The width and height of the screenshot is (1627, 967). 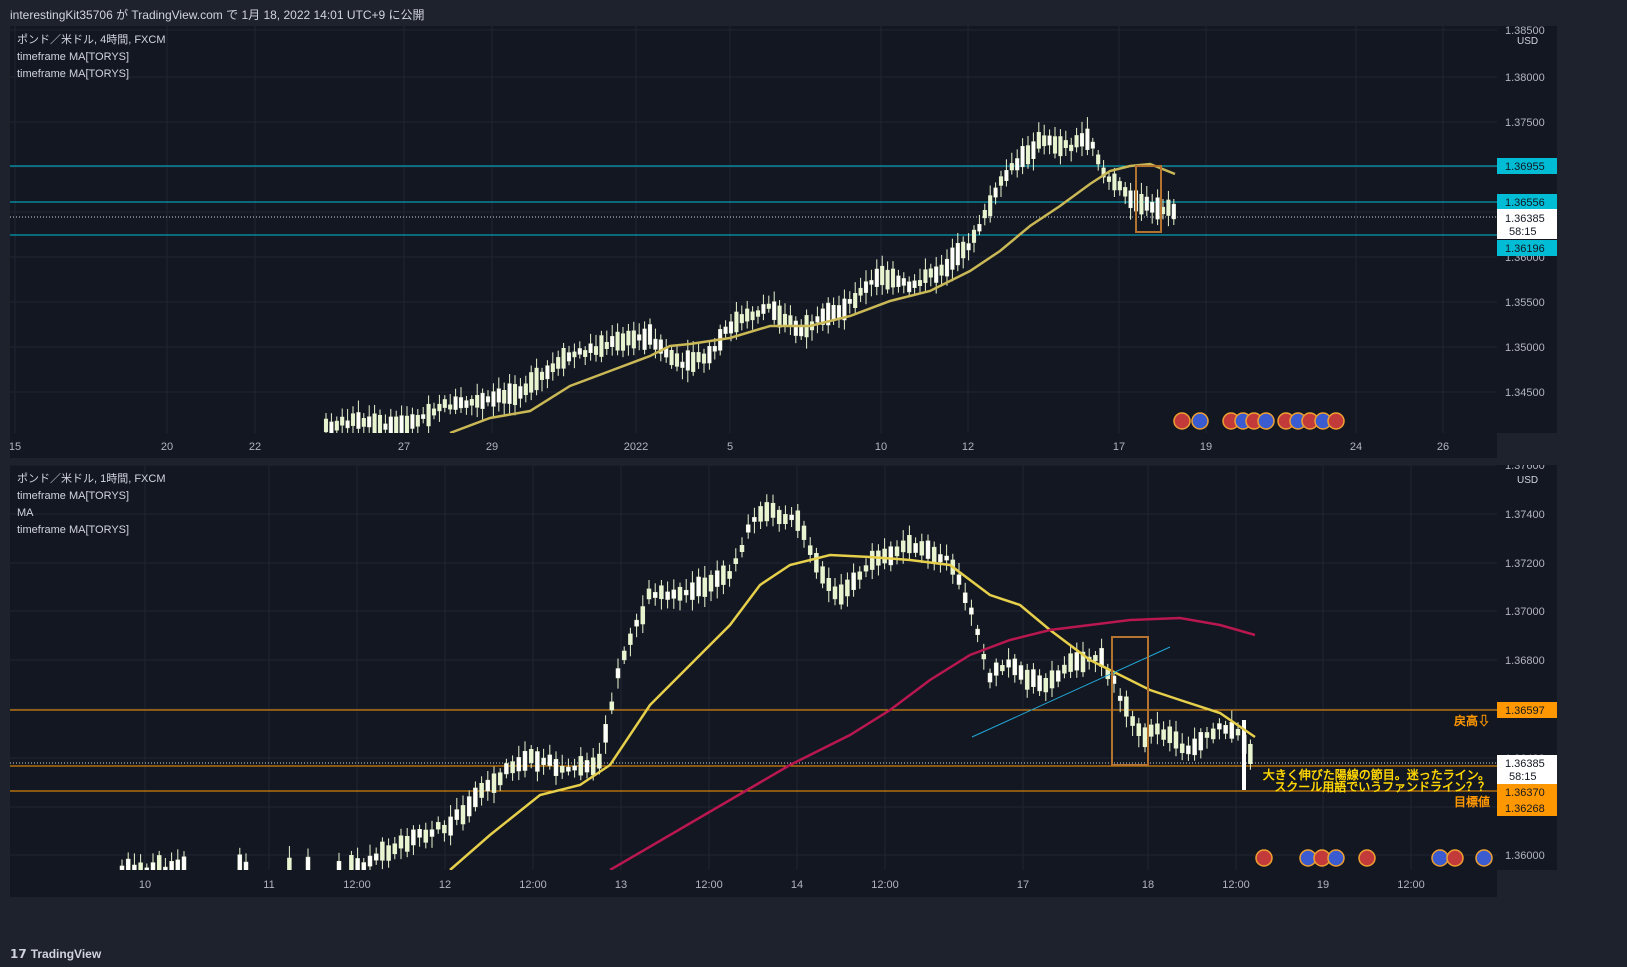 I want to click on time-tick: 24, so click(x=1356, y=447).